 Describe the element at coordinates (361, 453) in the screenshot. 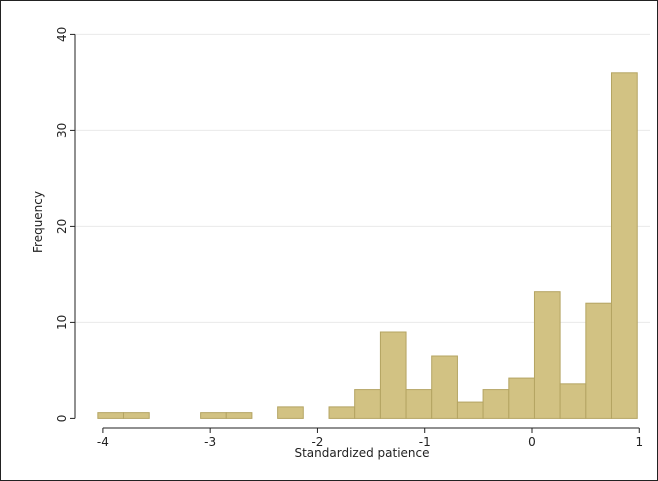

I see `x-axis-label: Standardized patience` at that location.